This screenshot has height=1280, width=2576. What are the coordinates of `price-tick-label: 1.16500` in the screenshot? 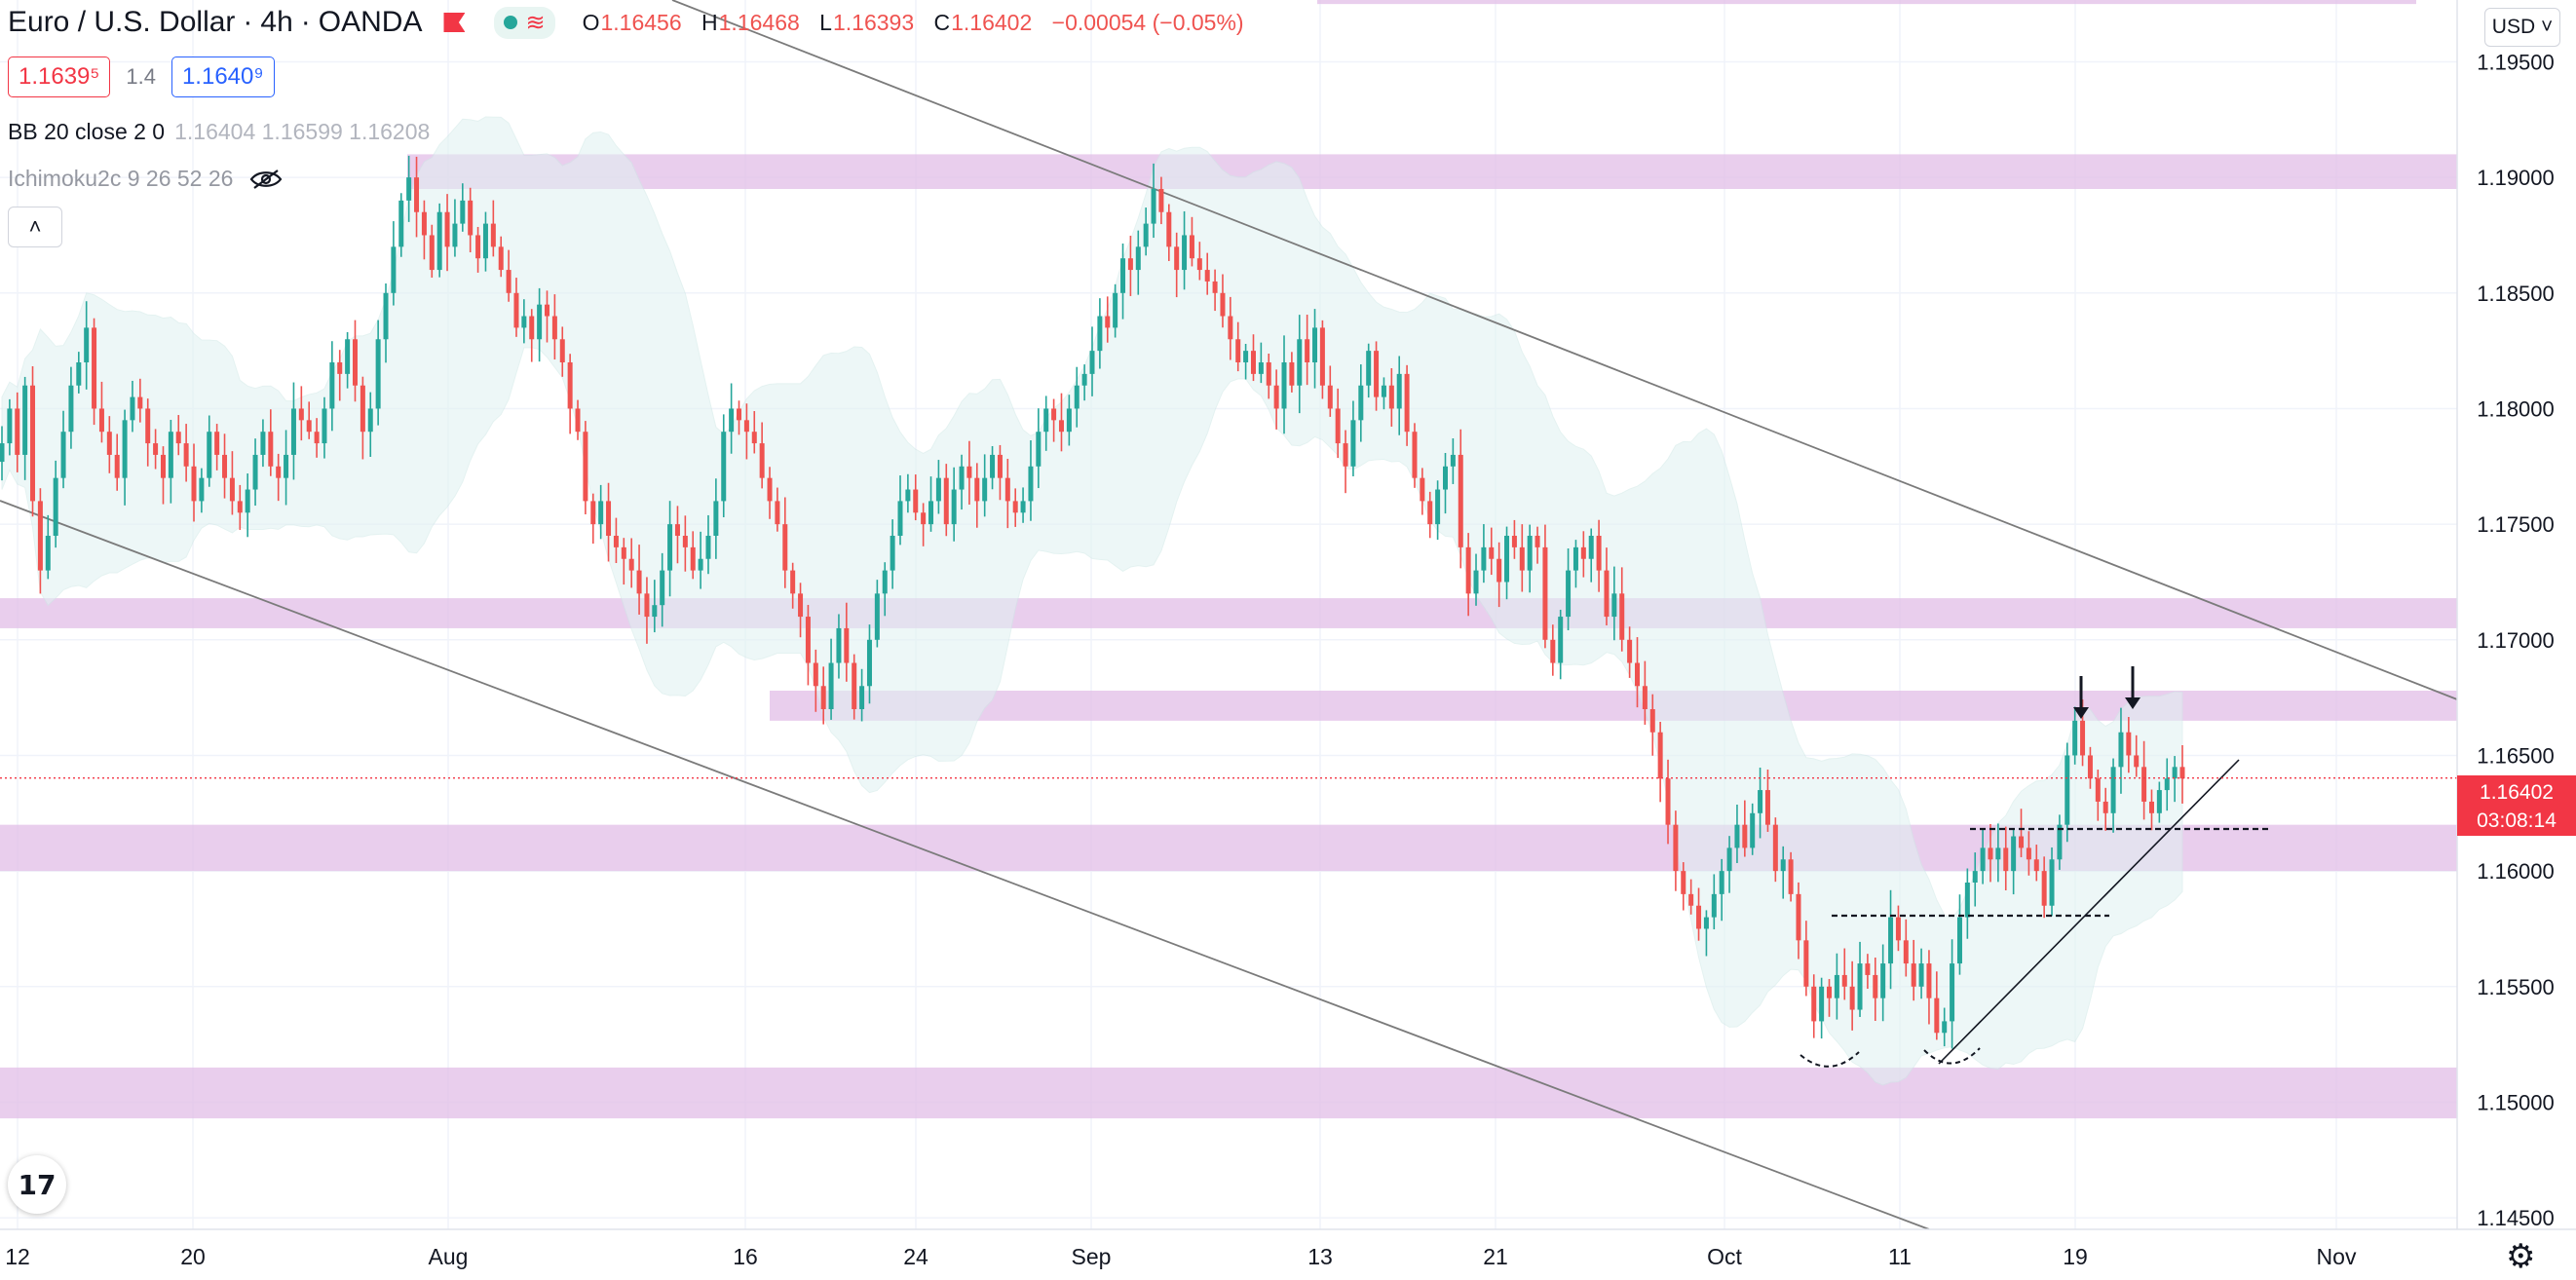 It's located at (2516, 755).